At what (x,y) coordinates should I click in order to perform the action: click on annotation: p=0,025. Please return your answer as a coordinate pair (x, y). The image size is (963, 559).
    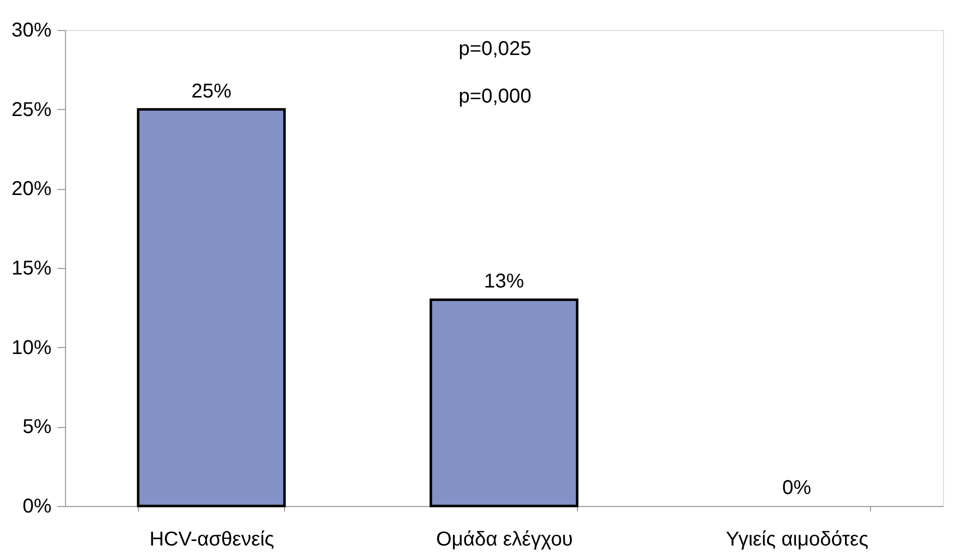
    Looking at the image, I should click on (495, 49).